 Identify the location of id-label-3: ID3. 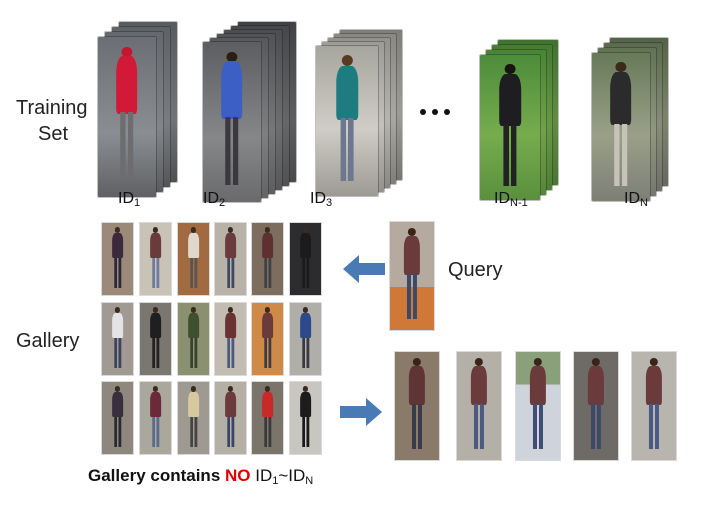
(321, 199).